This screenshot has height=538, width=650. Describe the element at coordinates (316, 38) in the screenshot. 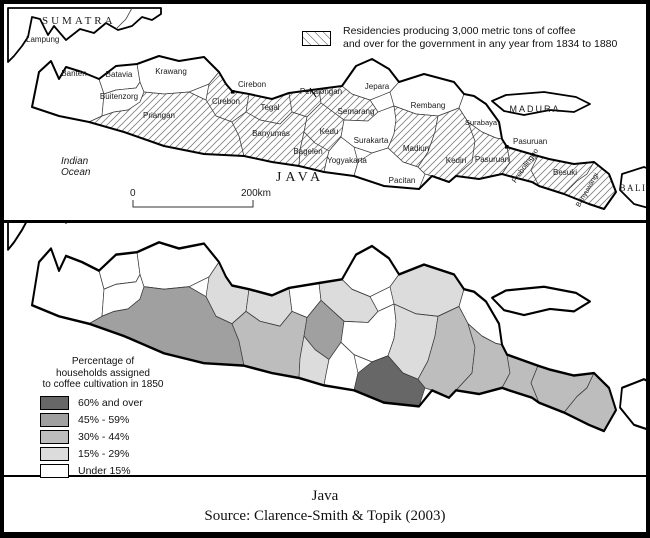

I see `hatch-legend-swatch` at that location.